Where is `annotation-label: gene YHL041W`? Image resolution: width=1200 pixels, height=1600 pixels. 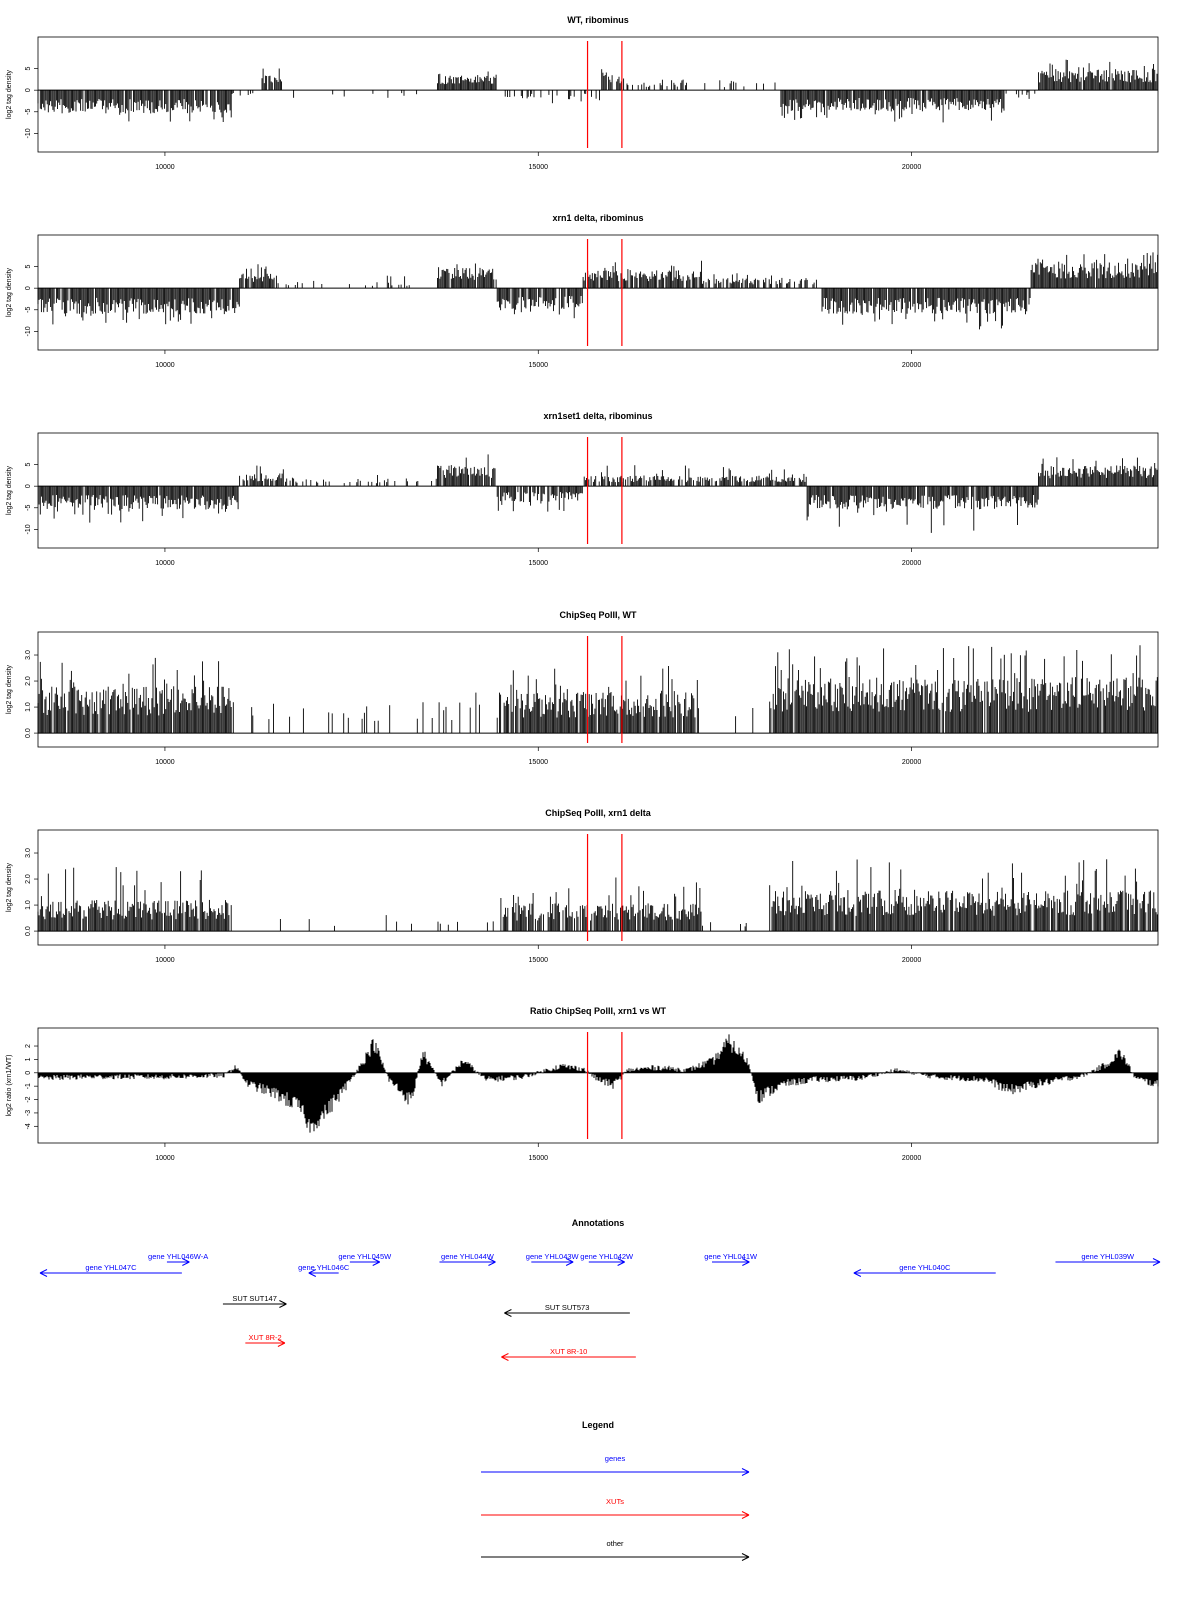 annotation-label: gene YHL041W is located at coordinates (731, 1256).